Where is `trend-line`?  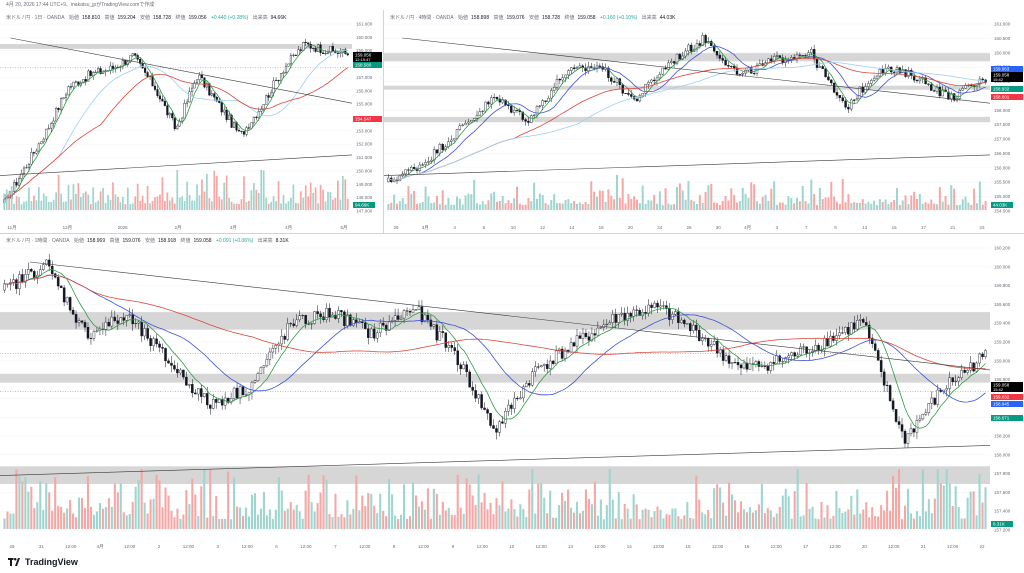 trend-line is located at coordinates (696, 70).